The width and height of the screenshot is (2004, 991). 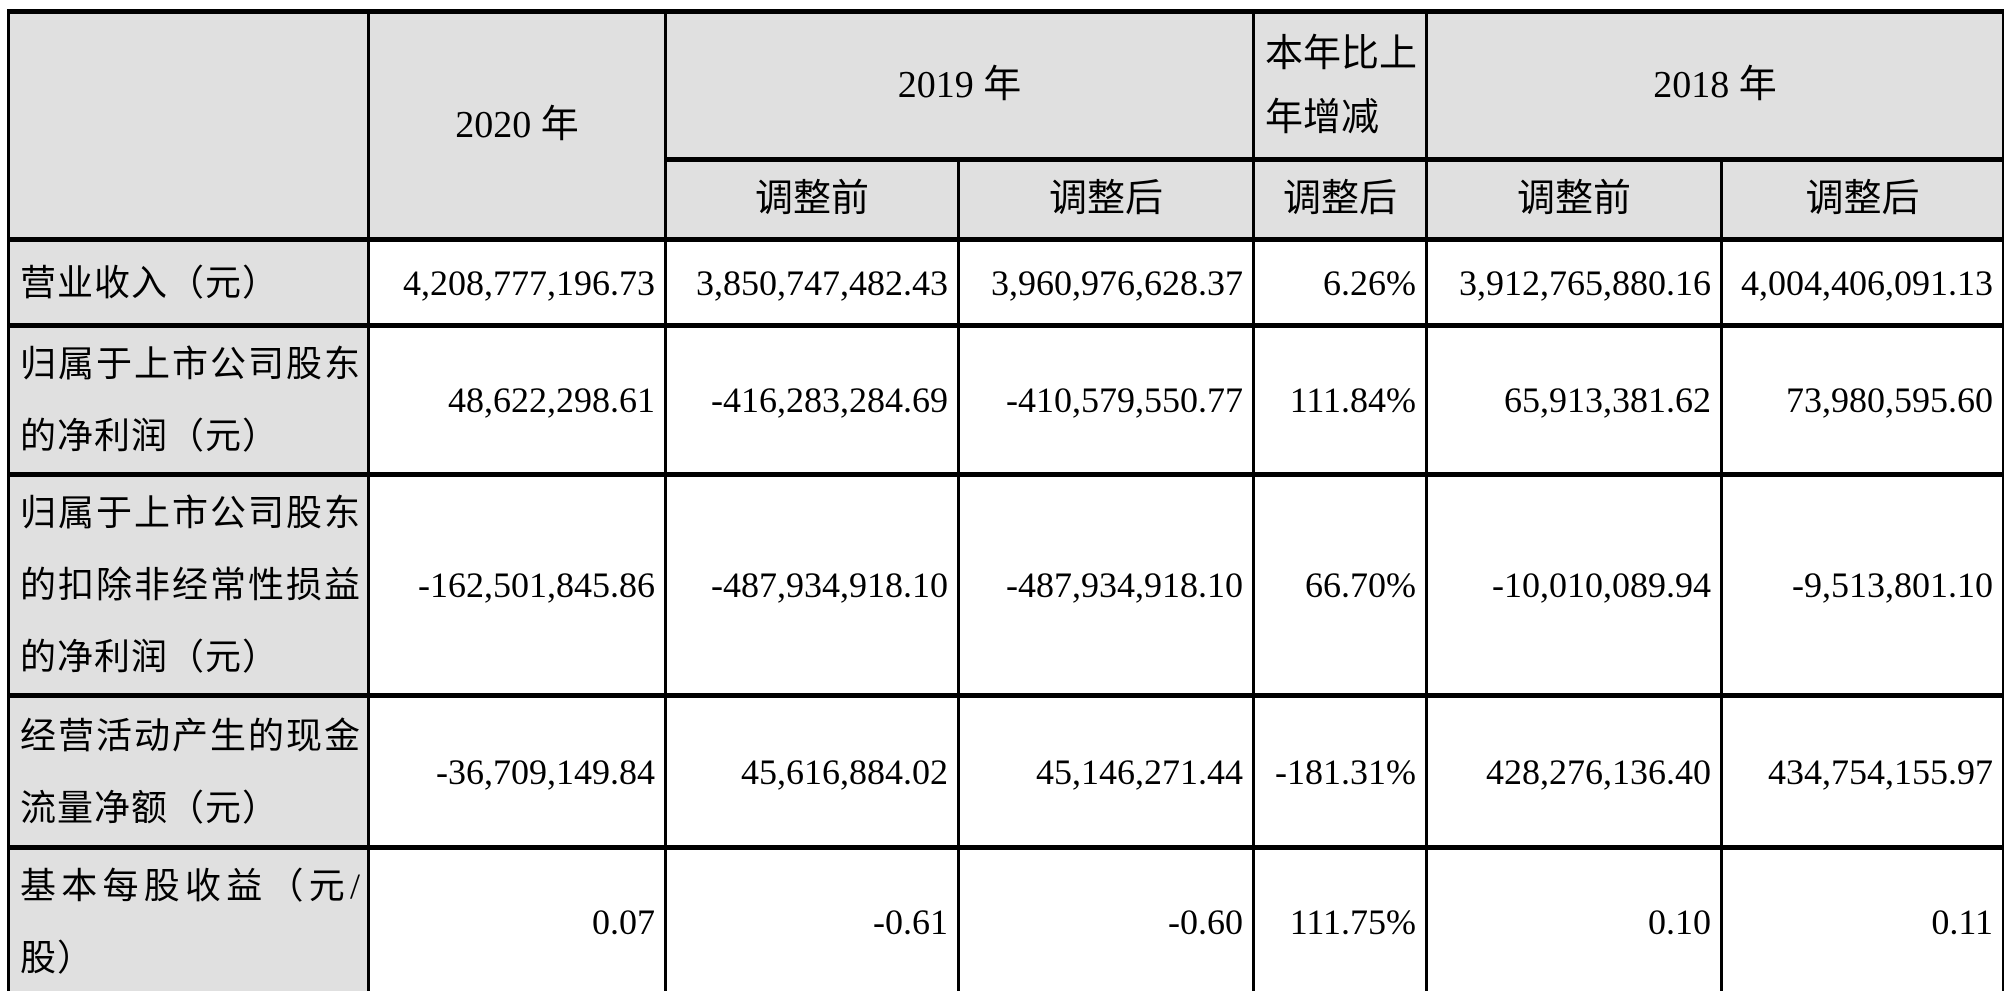 I want to click on header-2019: 2019 年, so click(x=959, y=85).